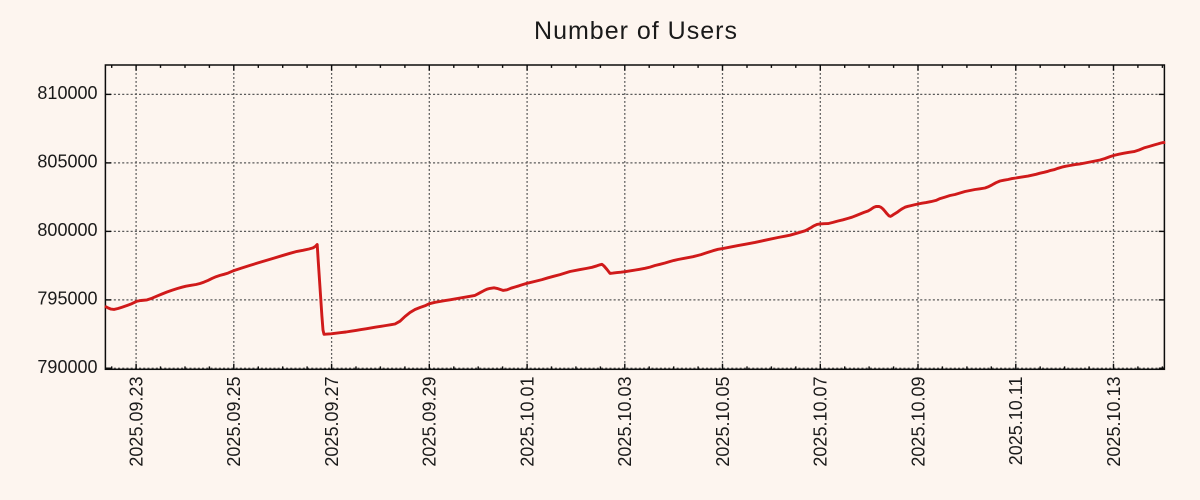 Image resolution: width=1200 pixels, height=500 pixels. I want to click on svg-text: 2025.09.29, so click(430, 422).